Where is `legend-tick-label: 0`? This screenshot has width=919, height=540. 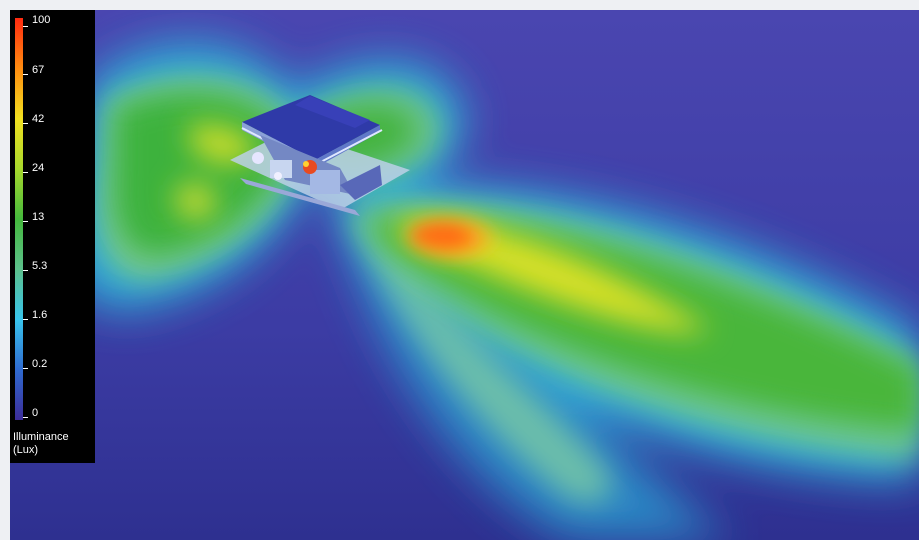
legend-tick-label: 0 is located at coordinates (35, 413).